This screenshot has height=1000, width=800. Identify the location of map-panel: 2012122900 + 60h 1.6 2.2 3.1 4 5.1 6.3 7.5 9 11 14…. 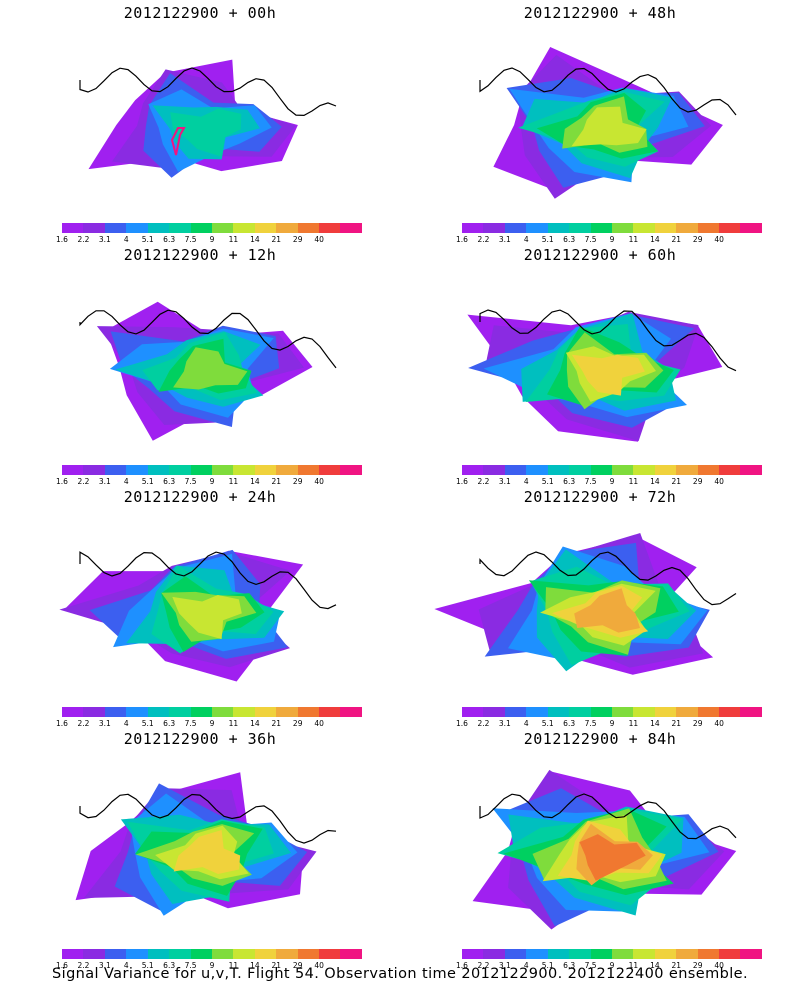
(600, 367).